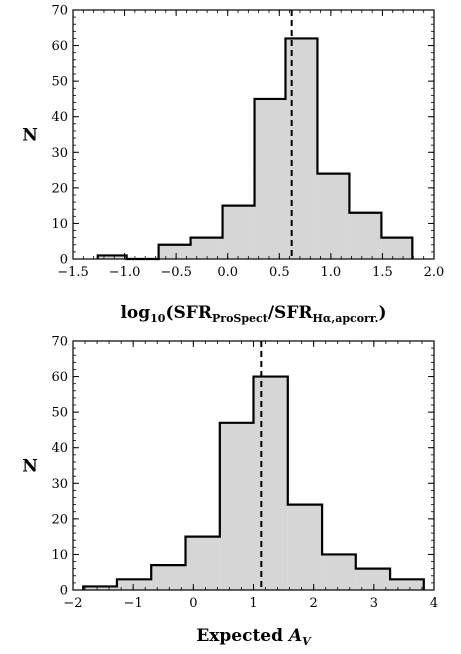 This screenshot has width=461, height=654. Describe the element at coordinates (193, 603) in the screenshot. I see `x-tick-label: 0` at that location.